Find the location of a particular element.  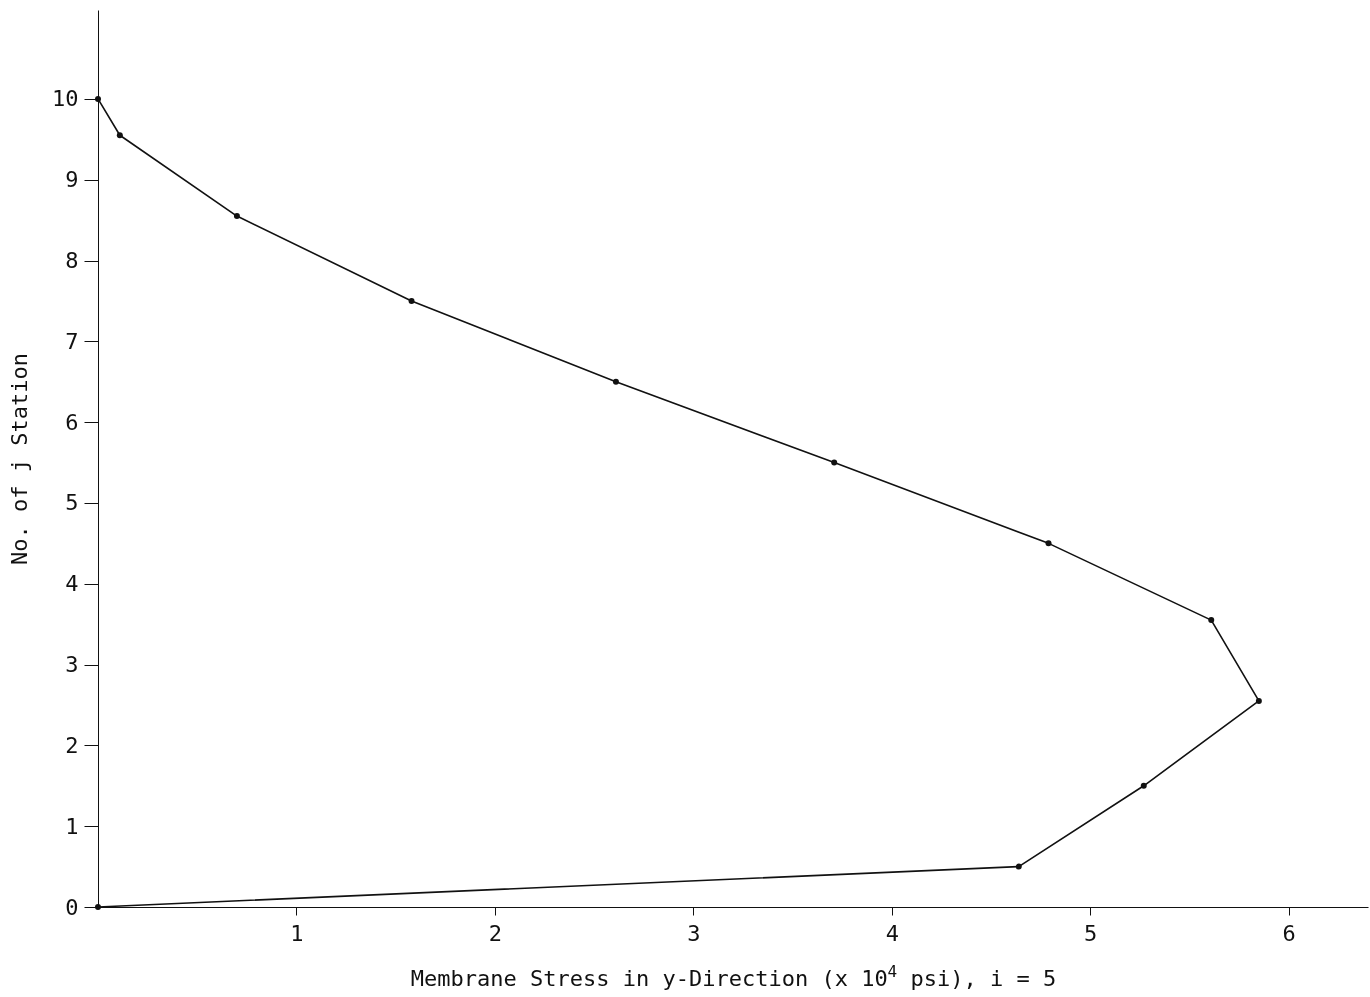

y-tick-label: 10 is located at coordinates (65, 99).